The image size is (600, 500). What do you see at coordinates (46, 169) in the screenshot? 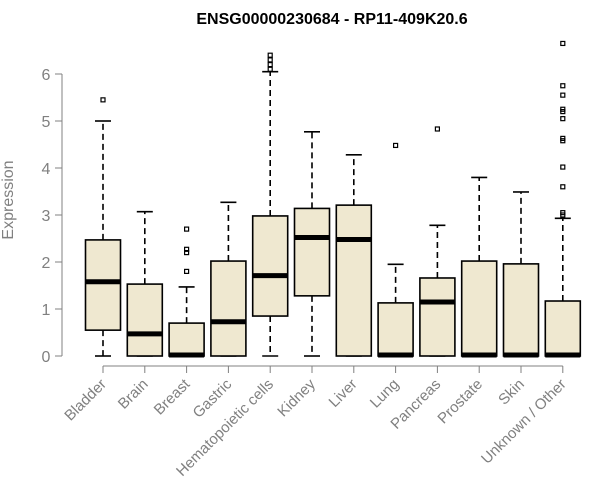
I see `y-tick-label: 4` at bounding box center [46, 169].